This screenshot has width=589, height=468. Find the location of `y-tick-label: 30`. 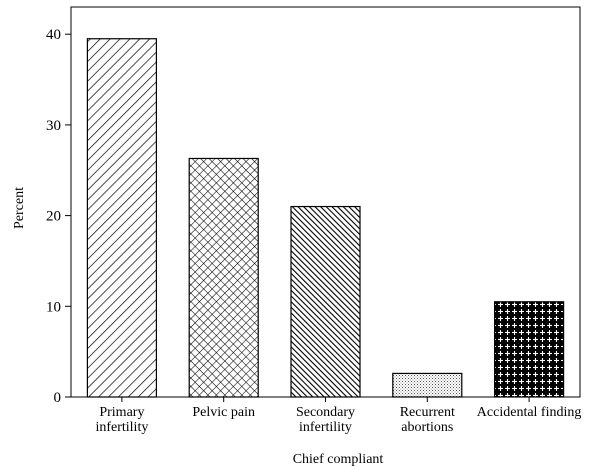

y-tick-label: 30 is located at coordinates (53, 126).